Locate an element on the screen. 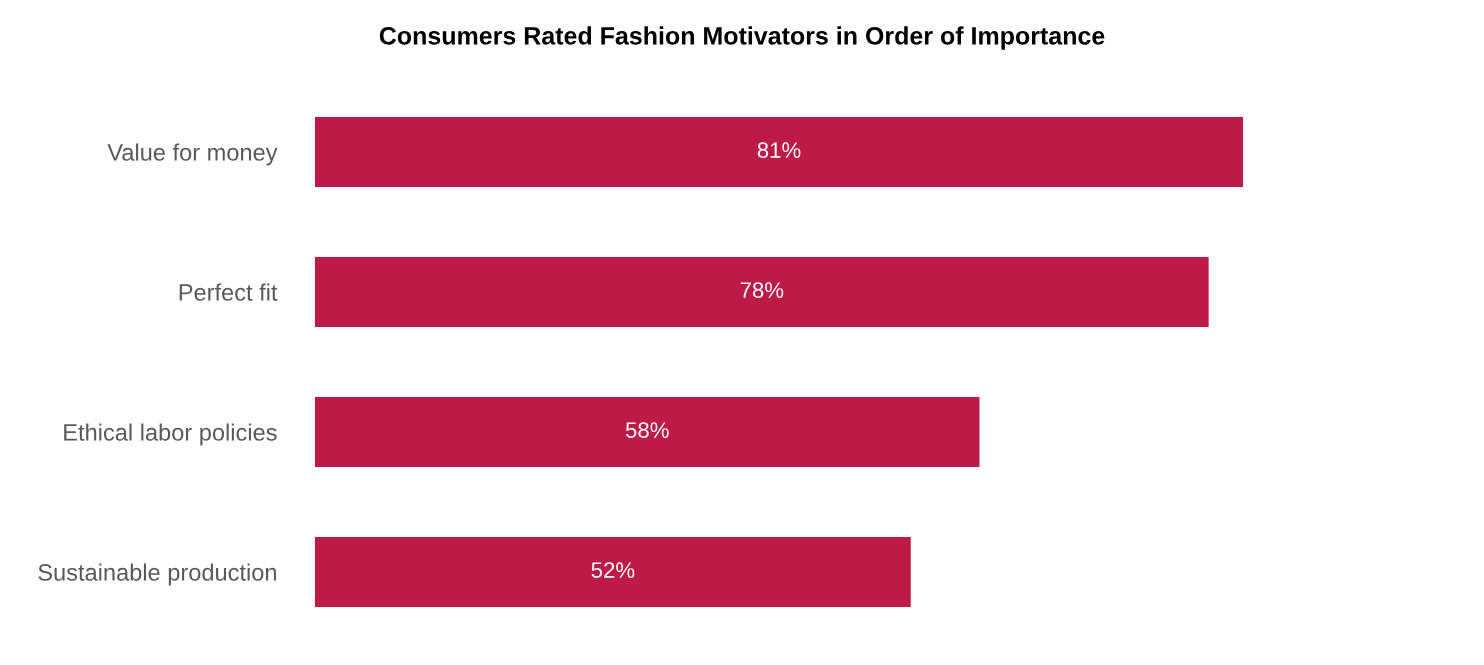 The image size is (1484, 665). y-tick-label: Ethical labor policies is located at coordinates (170, 434).